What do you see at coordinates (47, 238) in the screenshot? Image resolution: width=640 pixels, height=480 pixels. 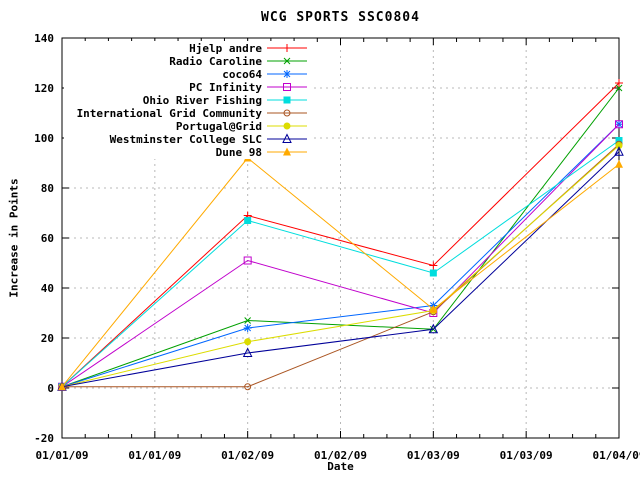 I see `y-tick-label: 60` at bounding box center [47, 238].